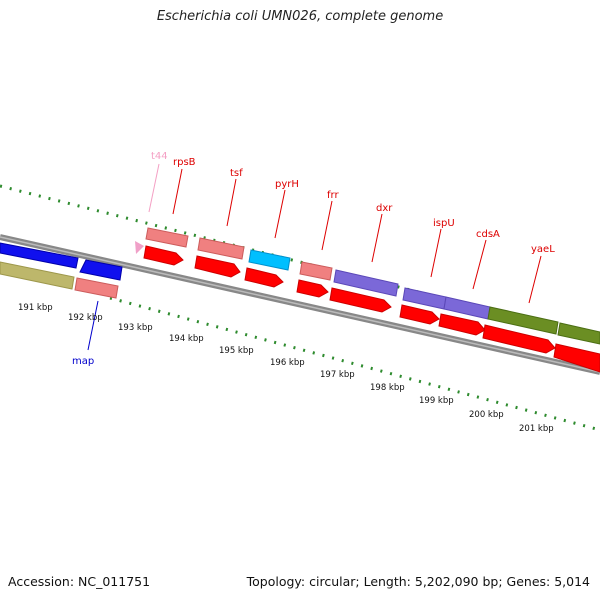  I want to click on gene-label-yaeL: yaeL, so click(543, 249).